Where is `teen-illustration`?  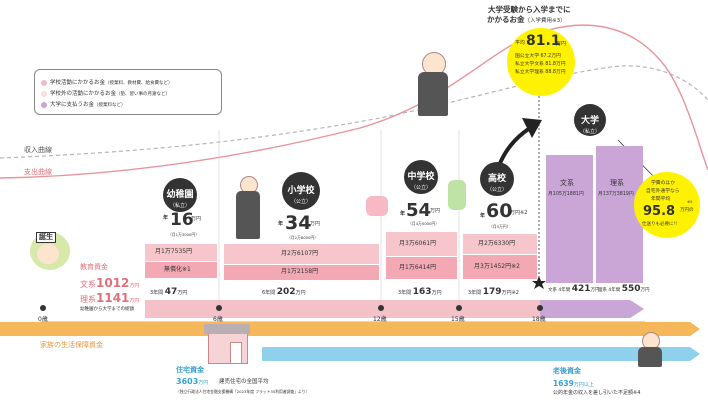 teen-illustration is located at coordinates (457, 195).